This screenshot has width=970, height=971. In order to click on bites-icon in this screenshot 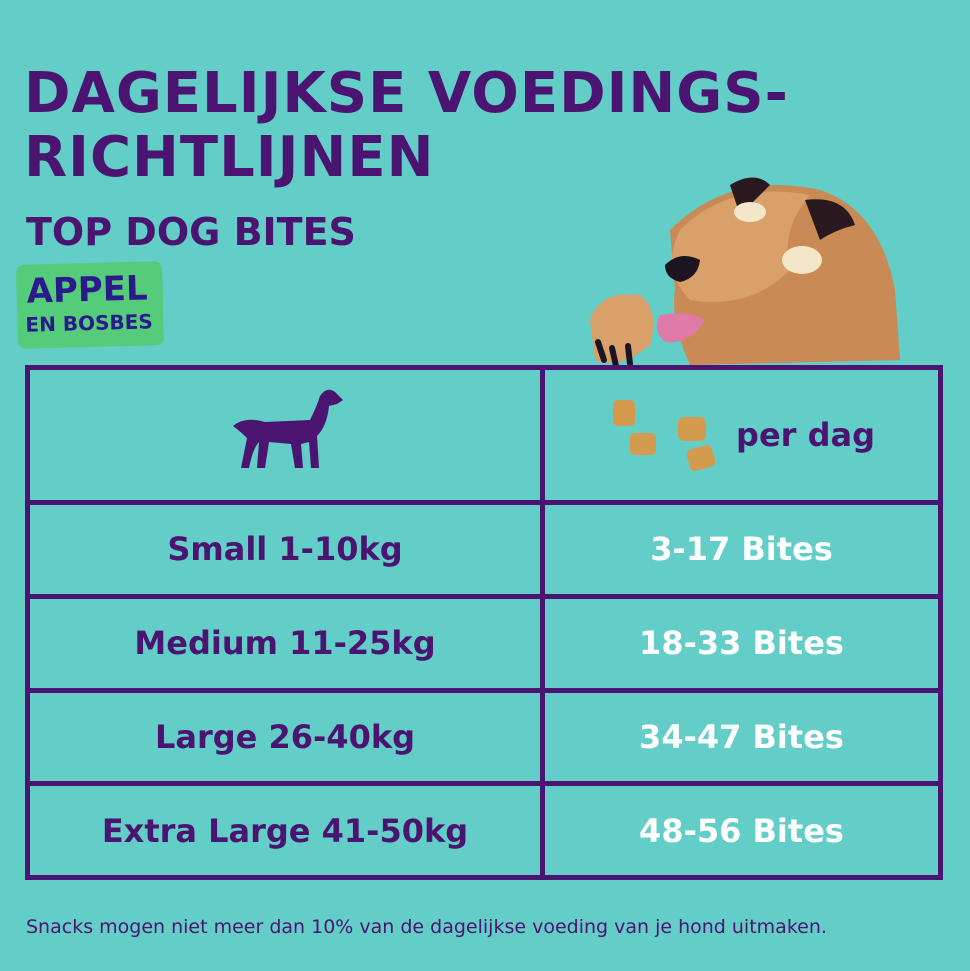, I will do `click(664, 435)`.